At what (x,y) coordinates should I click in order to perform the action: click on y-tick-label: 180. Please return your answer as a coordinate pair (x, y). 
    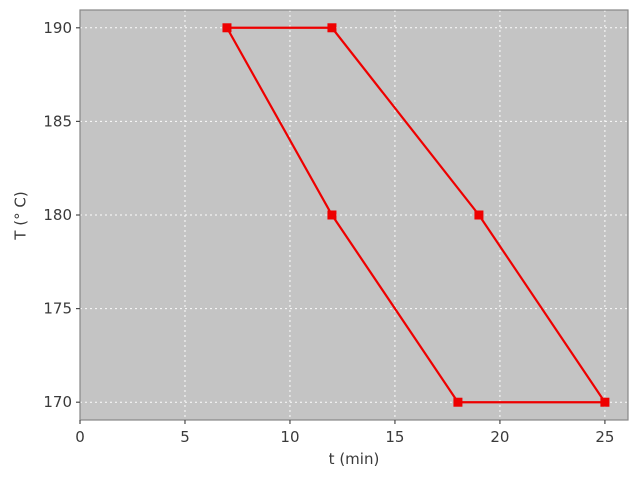
    Looking at the image, I should click on (57, 215).